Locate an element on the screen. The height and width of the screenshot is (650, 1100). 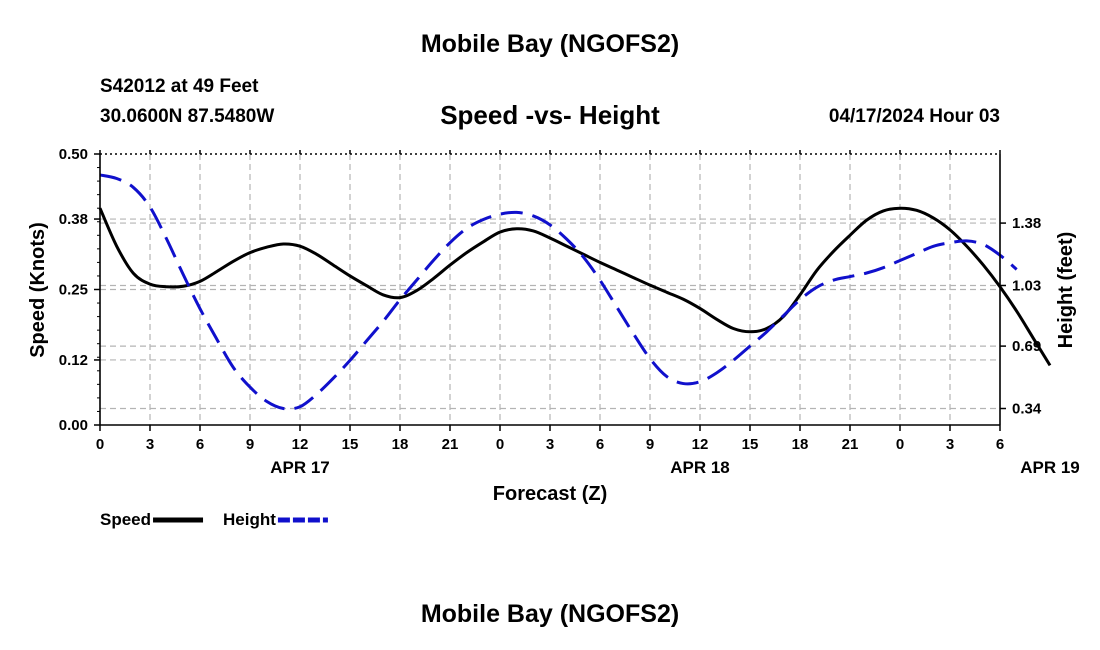
y-tick-label-right: 1.03 is located at coordinates (1026, 285).